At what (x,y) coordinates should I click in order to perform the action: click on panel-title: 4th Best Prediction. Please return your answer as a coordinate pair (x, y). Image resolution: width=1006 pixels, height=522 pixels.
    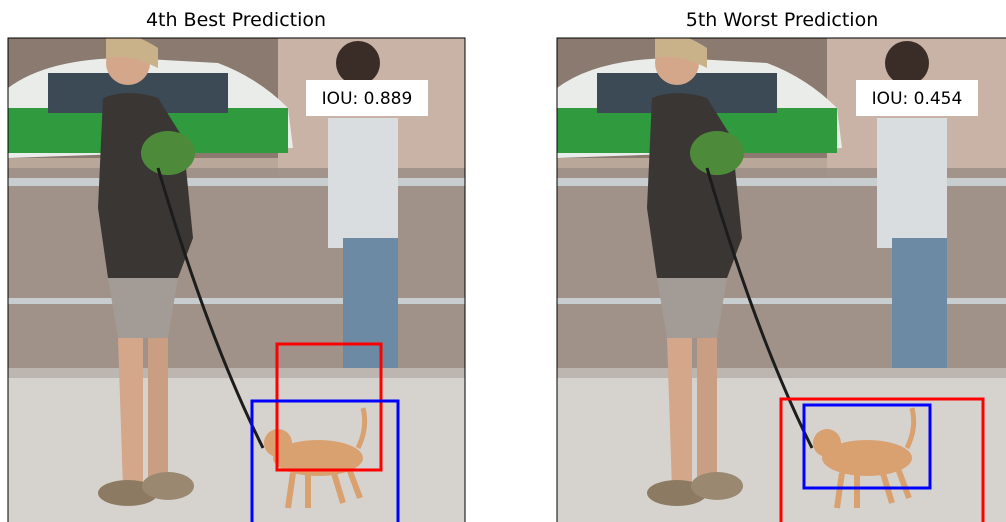
    Looking at the image, I should click on (236, 20).